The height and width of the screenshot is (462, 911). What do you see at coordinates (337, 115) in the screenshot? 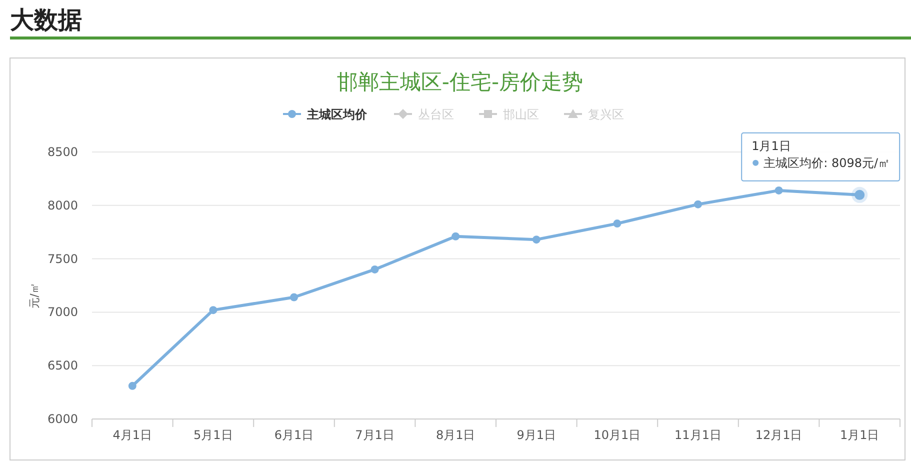
I see `legend-label: 主城区均价` at bounding box center [337, 115].